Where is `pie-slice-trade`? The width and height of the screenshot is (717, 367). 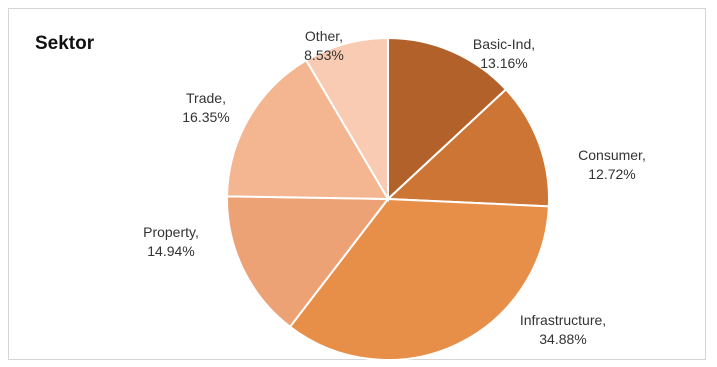
pie-slice-trade is located at coordinates (308, 129).